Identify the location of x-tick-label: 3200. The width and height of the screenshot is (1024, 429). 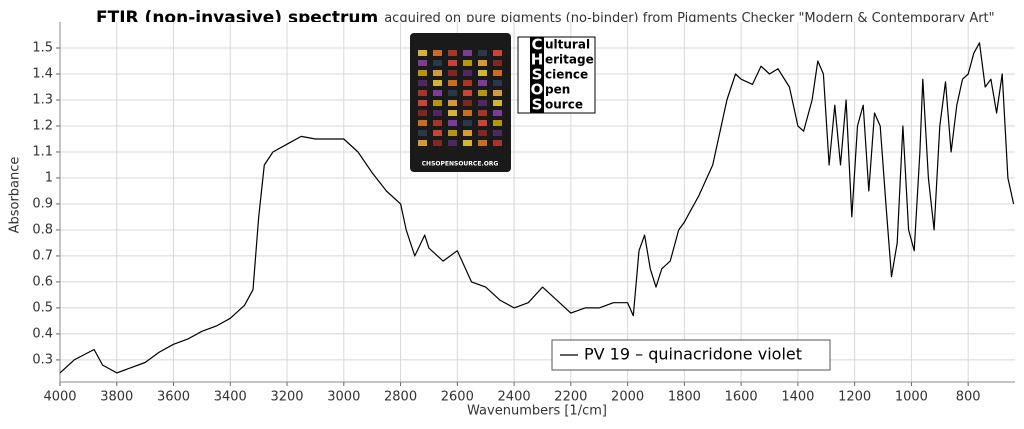
(286, 397).